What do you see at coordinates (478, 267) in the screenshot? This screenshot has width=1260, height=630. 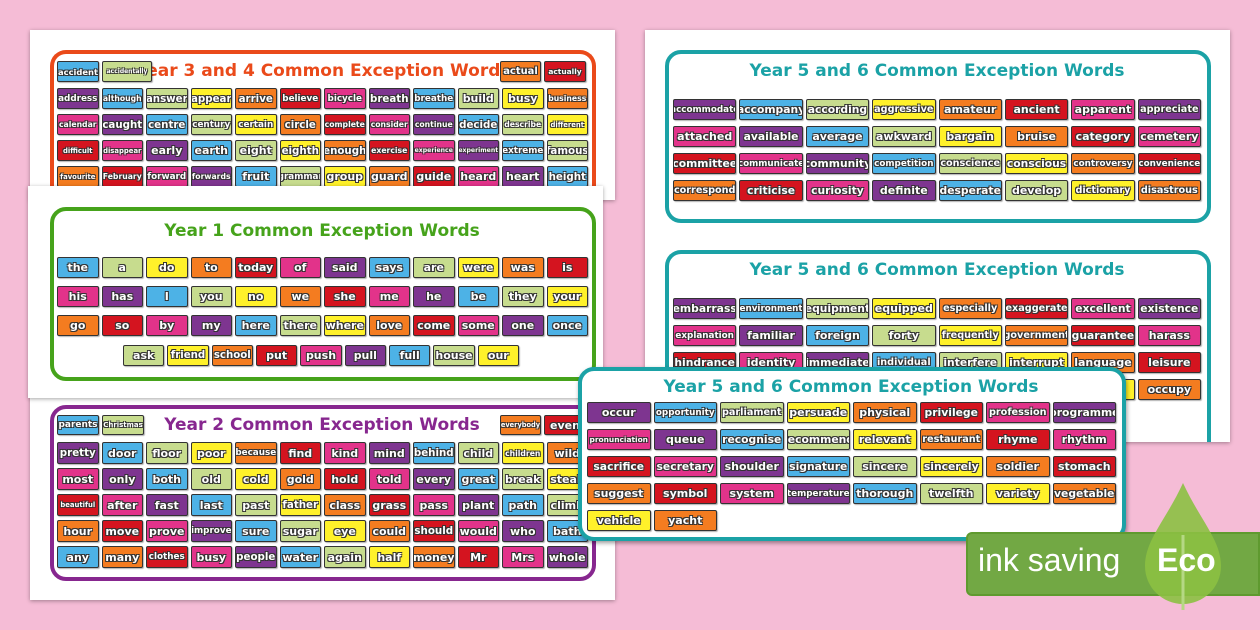 I see `word-tile: were` at bounding box center [478, 267].